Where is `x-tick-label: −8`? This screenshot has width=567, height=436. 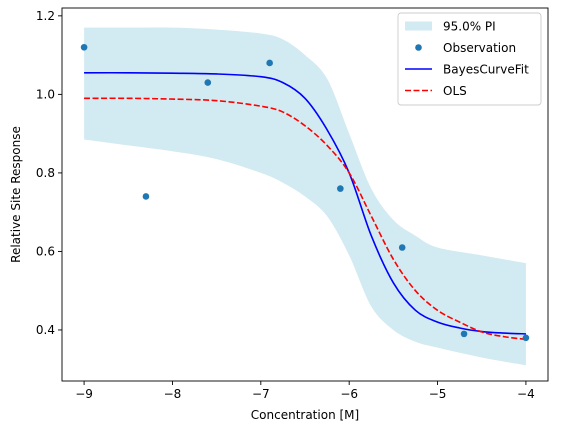
x-tick-label: −8 is located at coordinates (173, 394).